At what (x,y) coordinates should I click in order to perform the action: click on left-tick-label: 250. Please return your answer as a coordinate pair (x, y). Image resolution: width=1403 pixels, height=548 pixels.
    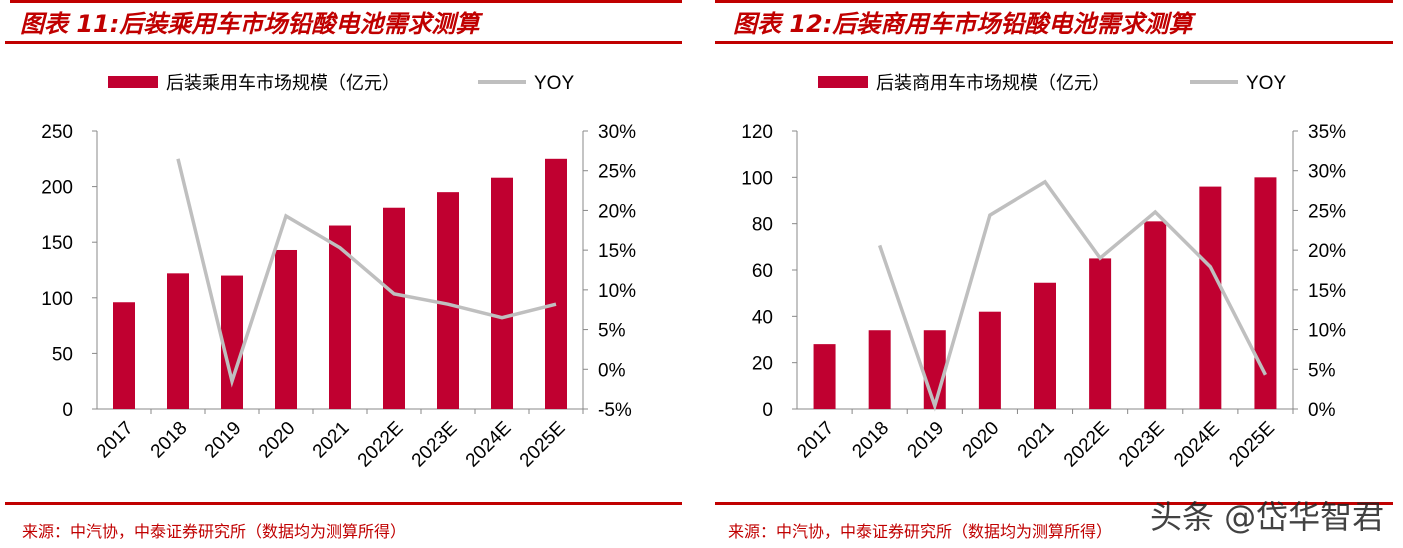
    Looking at the image, I should click on (57, 132).